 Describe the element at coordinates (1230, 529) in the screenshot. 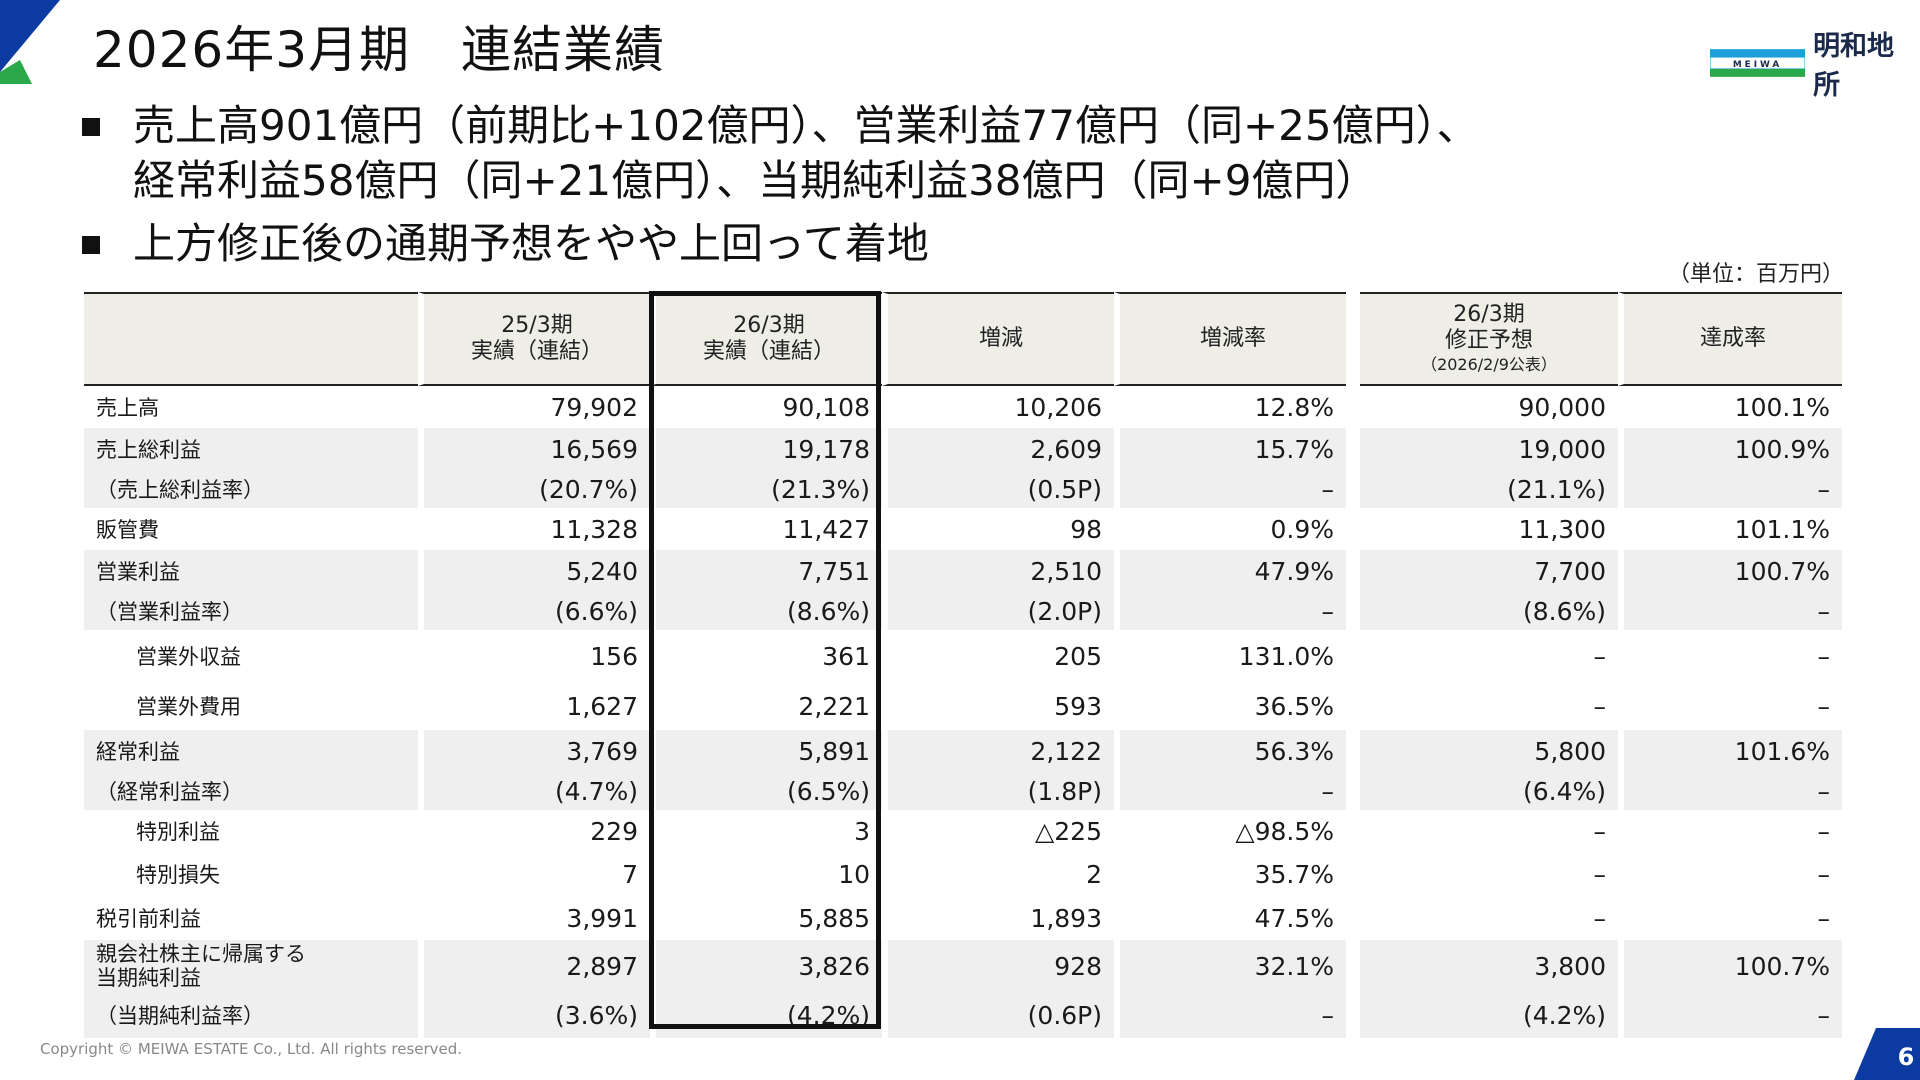

I see `cell-rate: 0.9%` at that location.